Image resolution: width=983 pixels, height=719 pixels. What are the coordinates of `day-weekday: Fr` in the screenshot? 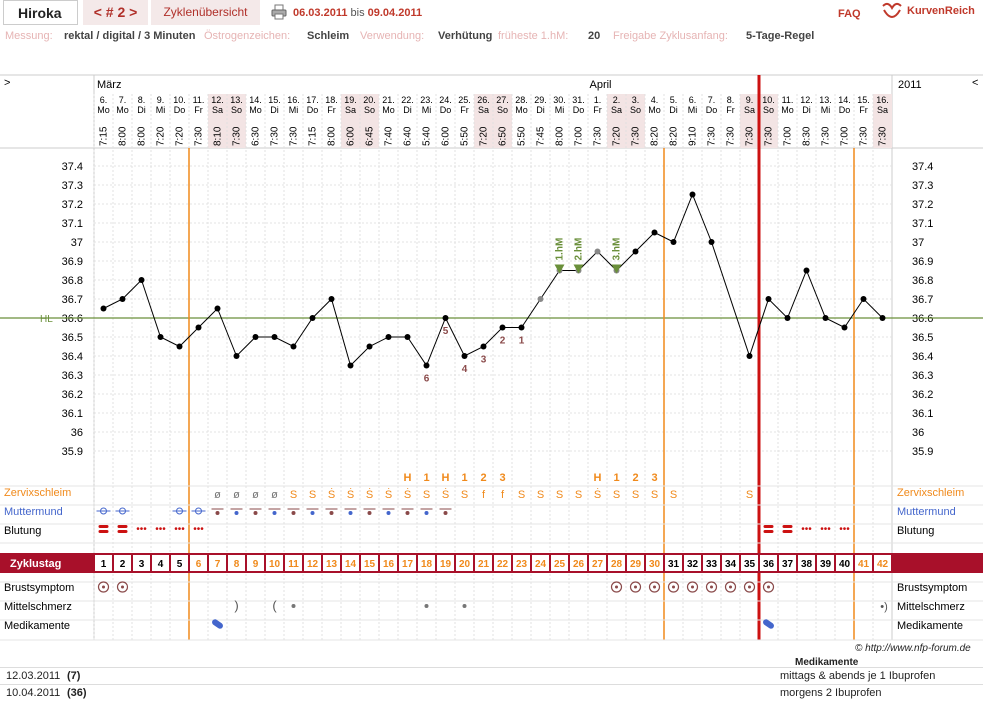 It's located at (730, 110).